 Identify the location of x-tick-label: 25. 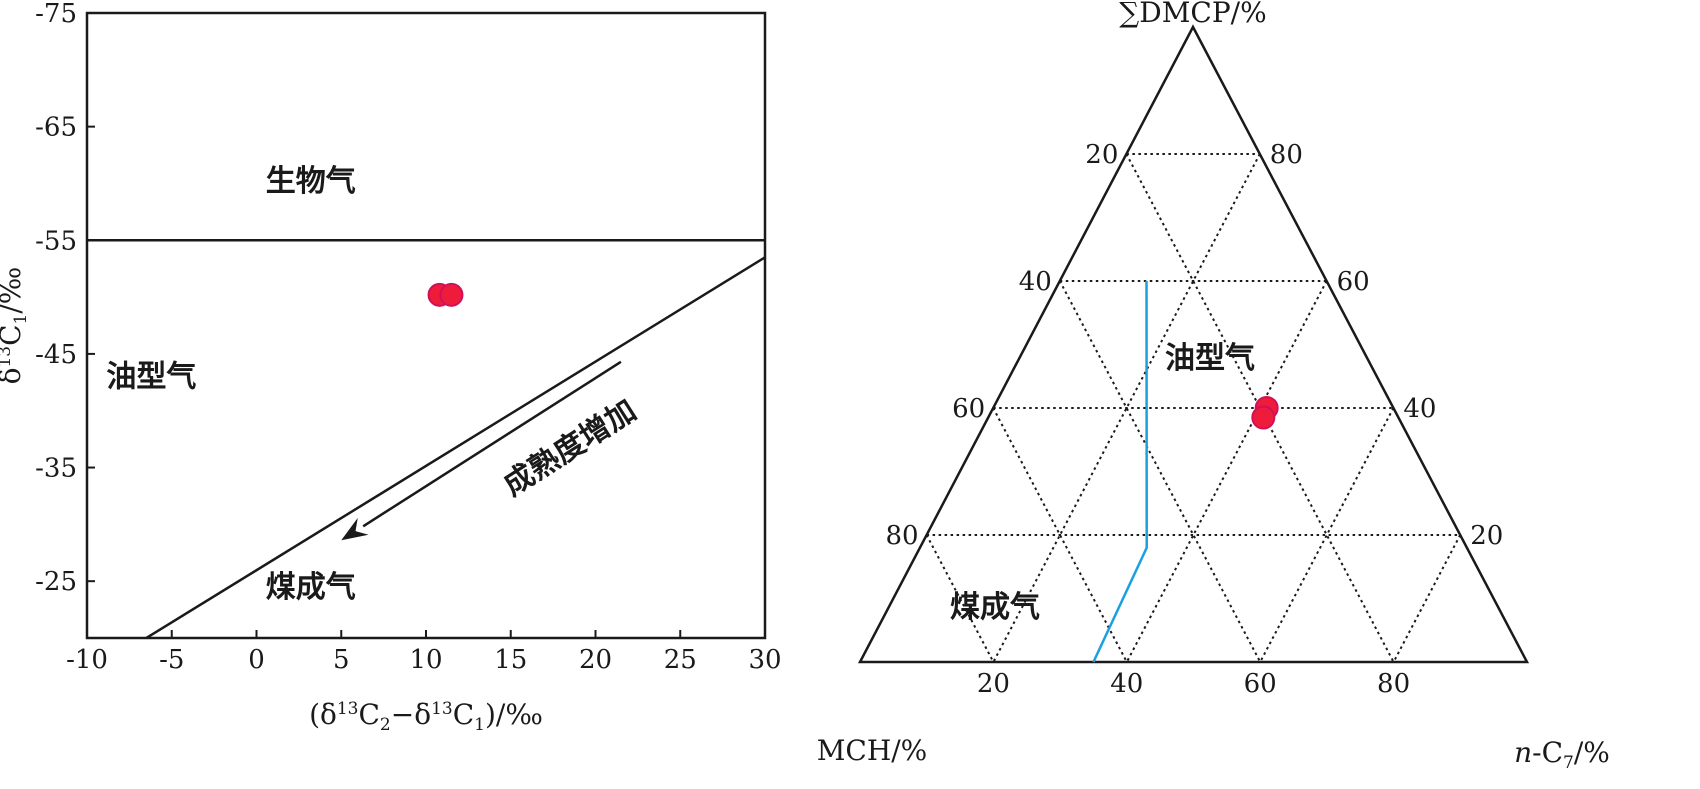
(680, 660).